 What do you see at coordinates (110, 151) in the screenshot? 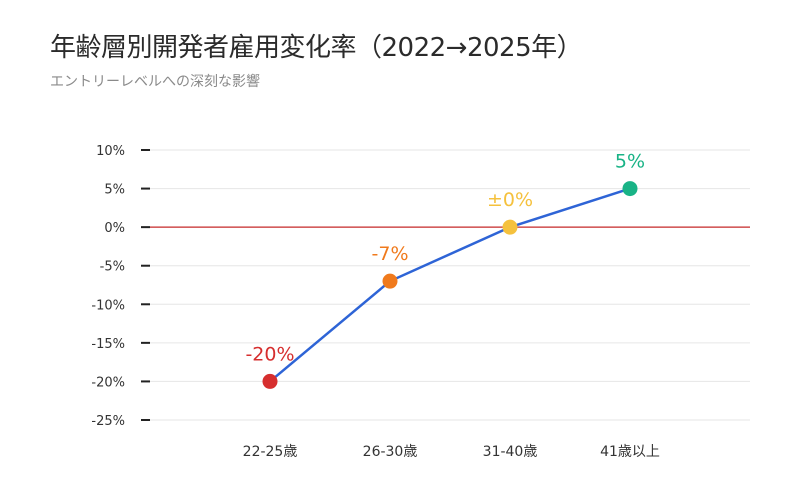
I see `y-tick-label: 10%` at bounding box center [110, 151].